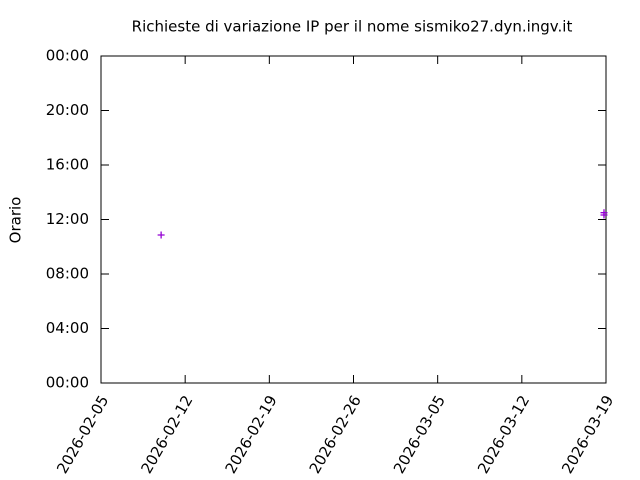  I want to click on y-tick-label: 12:00, so click(67, 219).